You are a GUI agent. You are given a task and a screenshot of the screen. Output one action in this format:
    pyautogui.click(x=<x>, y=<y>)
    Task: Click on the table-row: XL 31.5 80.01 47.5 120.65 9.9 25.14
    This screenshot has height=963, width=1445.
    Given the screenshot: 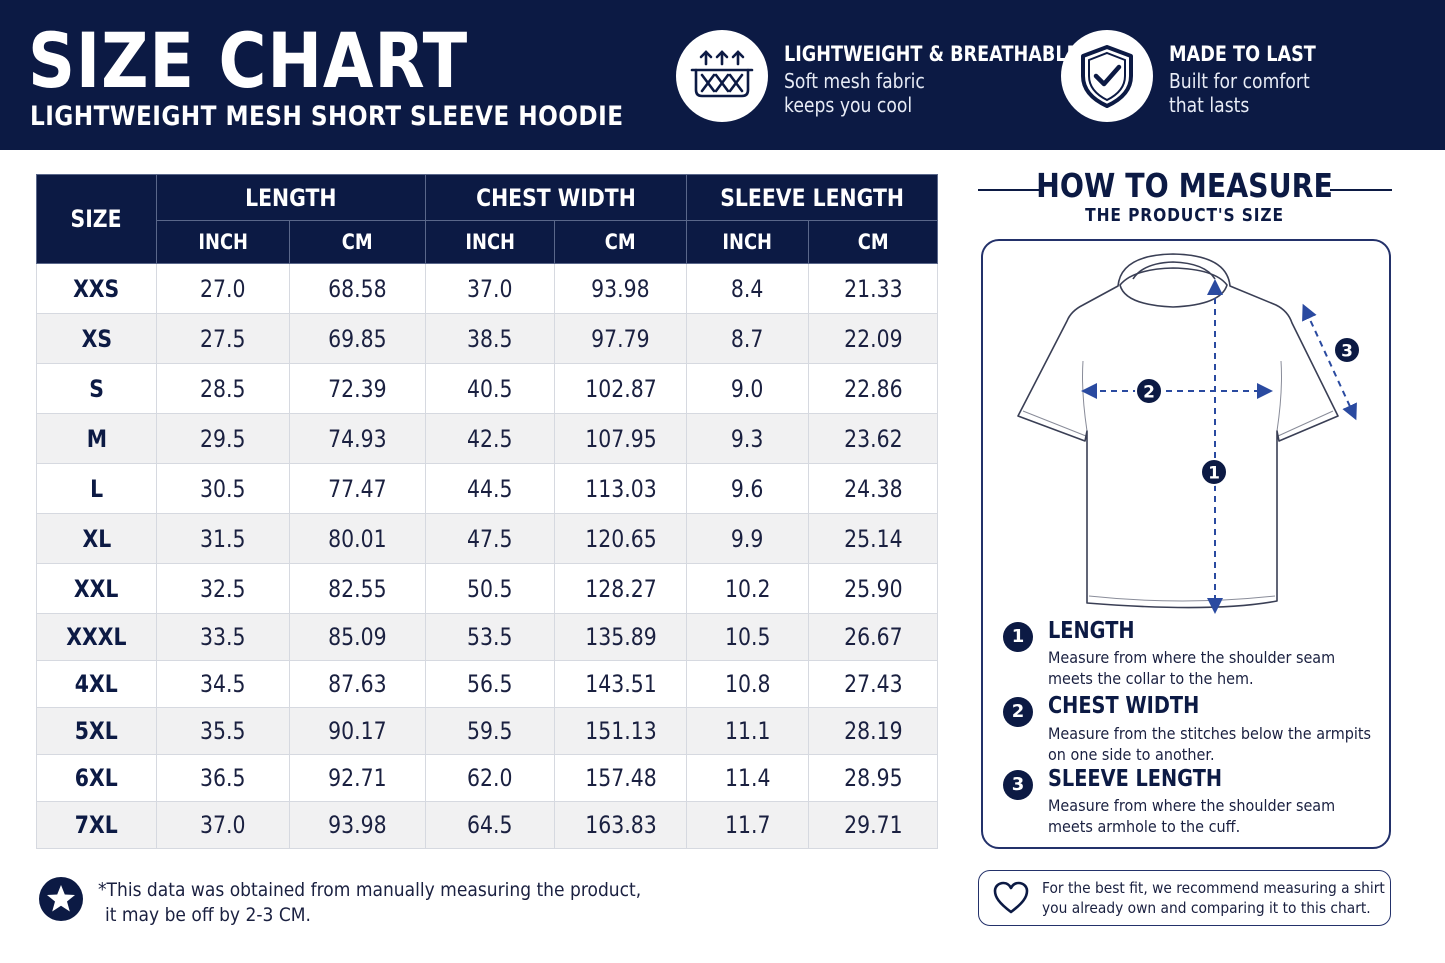 What is the action you would take?
    pyautogui.click(x=487, y=538)
    